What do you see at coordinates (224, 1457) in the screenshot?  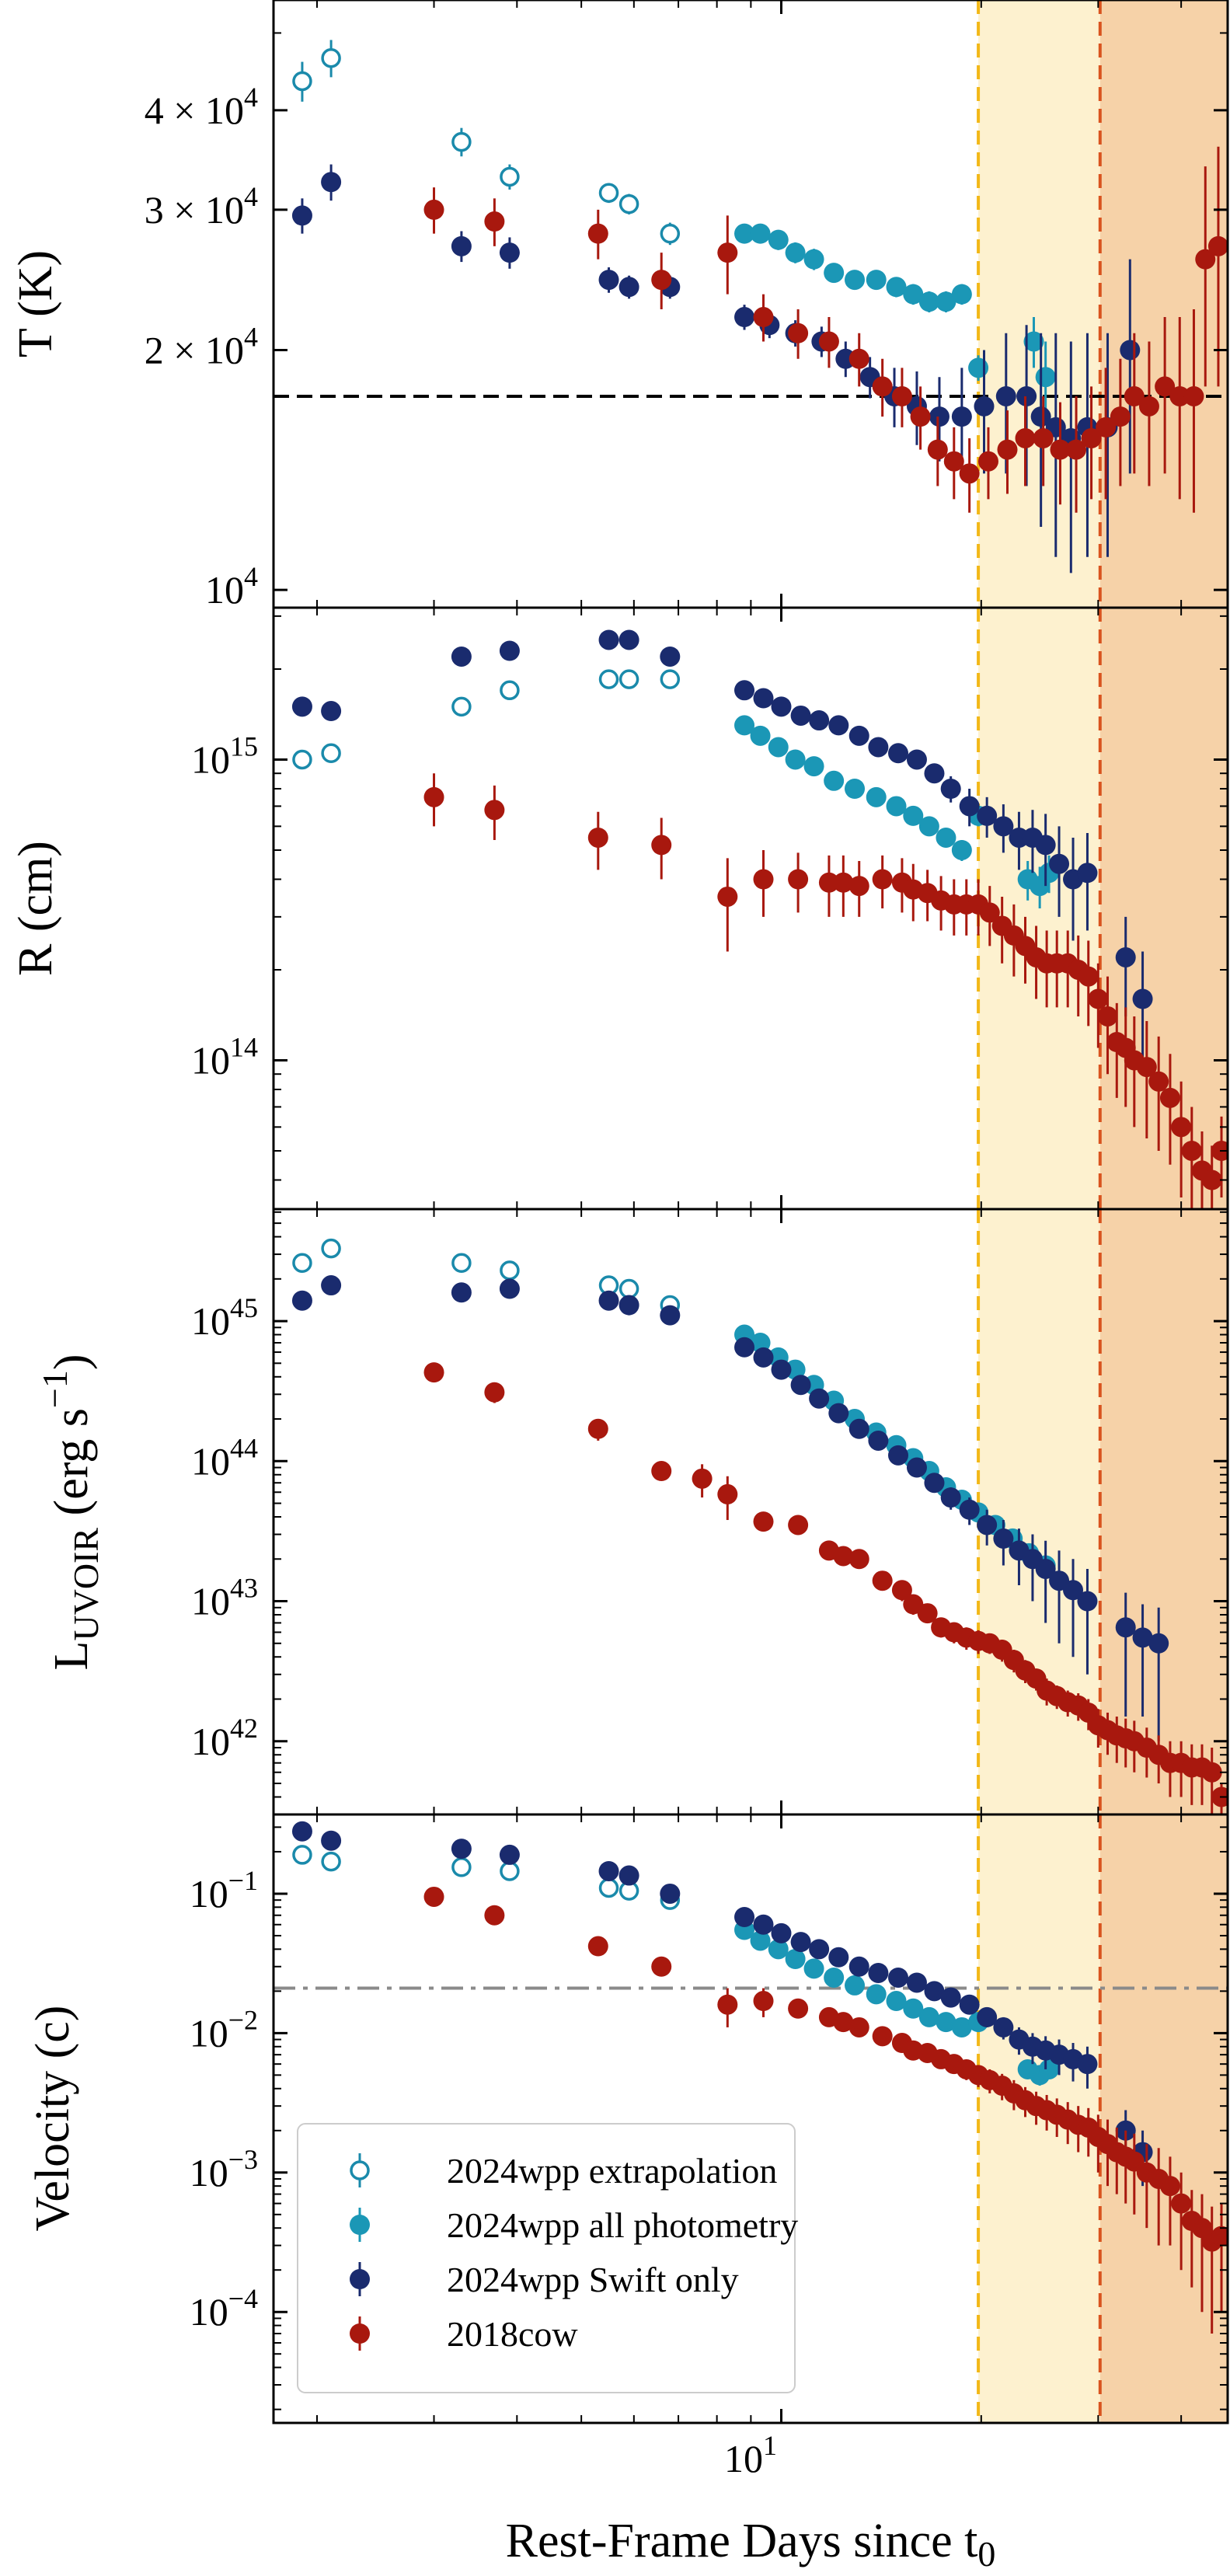 I see `y-tick-label: 1044` at bounding box center [224, 1457].